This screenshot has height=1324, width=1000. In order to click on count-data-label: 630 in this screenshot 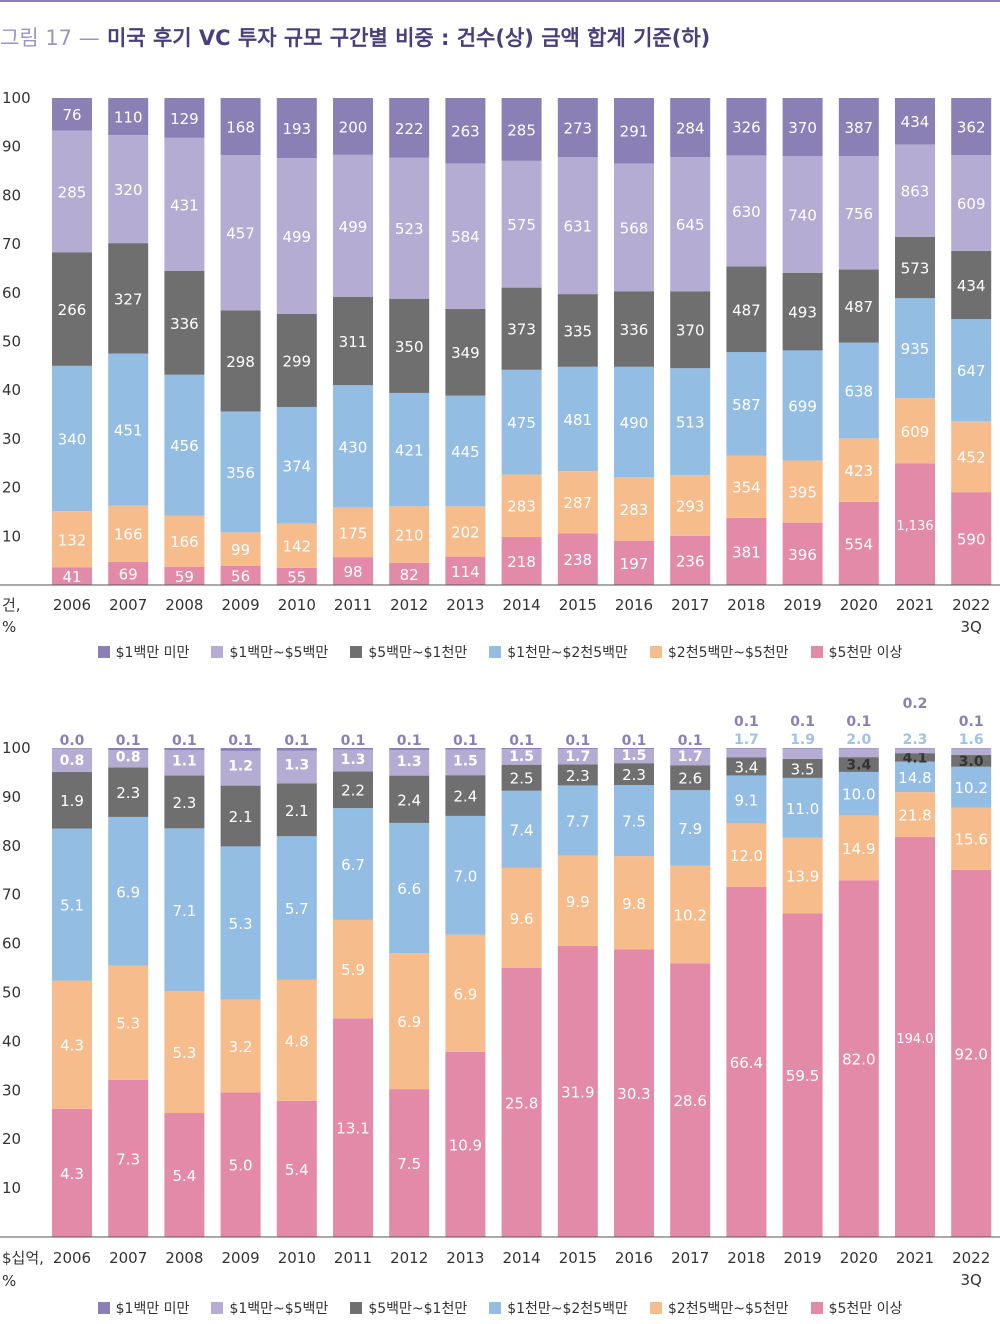, I will do `click(746, 212)`.